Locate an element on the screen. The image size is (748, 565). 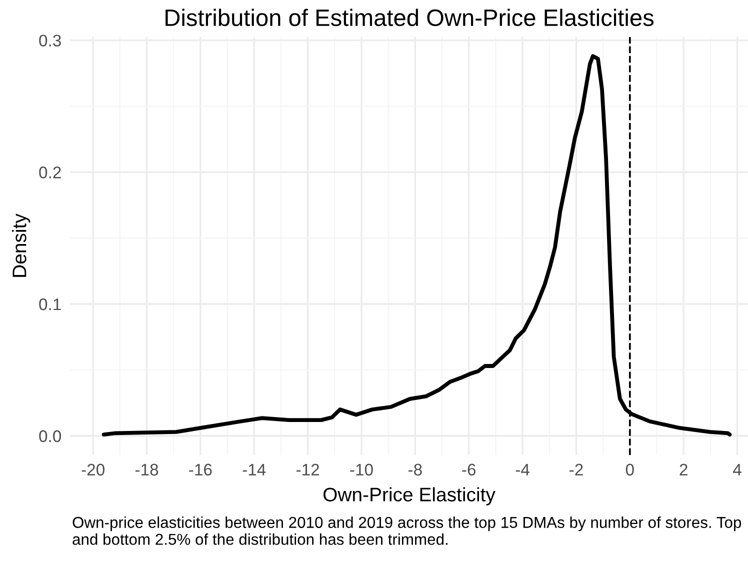
y-tick-label: 0.1 is located at coordinates (50, 304).